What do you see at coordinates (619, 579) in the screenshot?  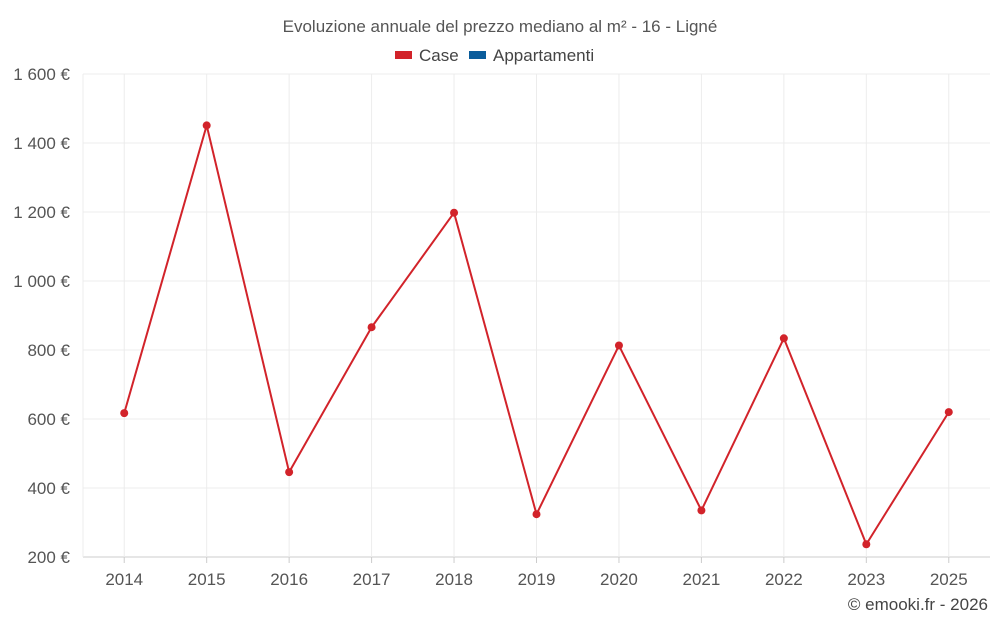 I see `x-tick-label: 2020` at bounding box center [619, 579].